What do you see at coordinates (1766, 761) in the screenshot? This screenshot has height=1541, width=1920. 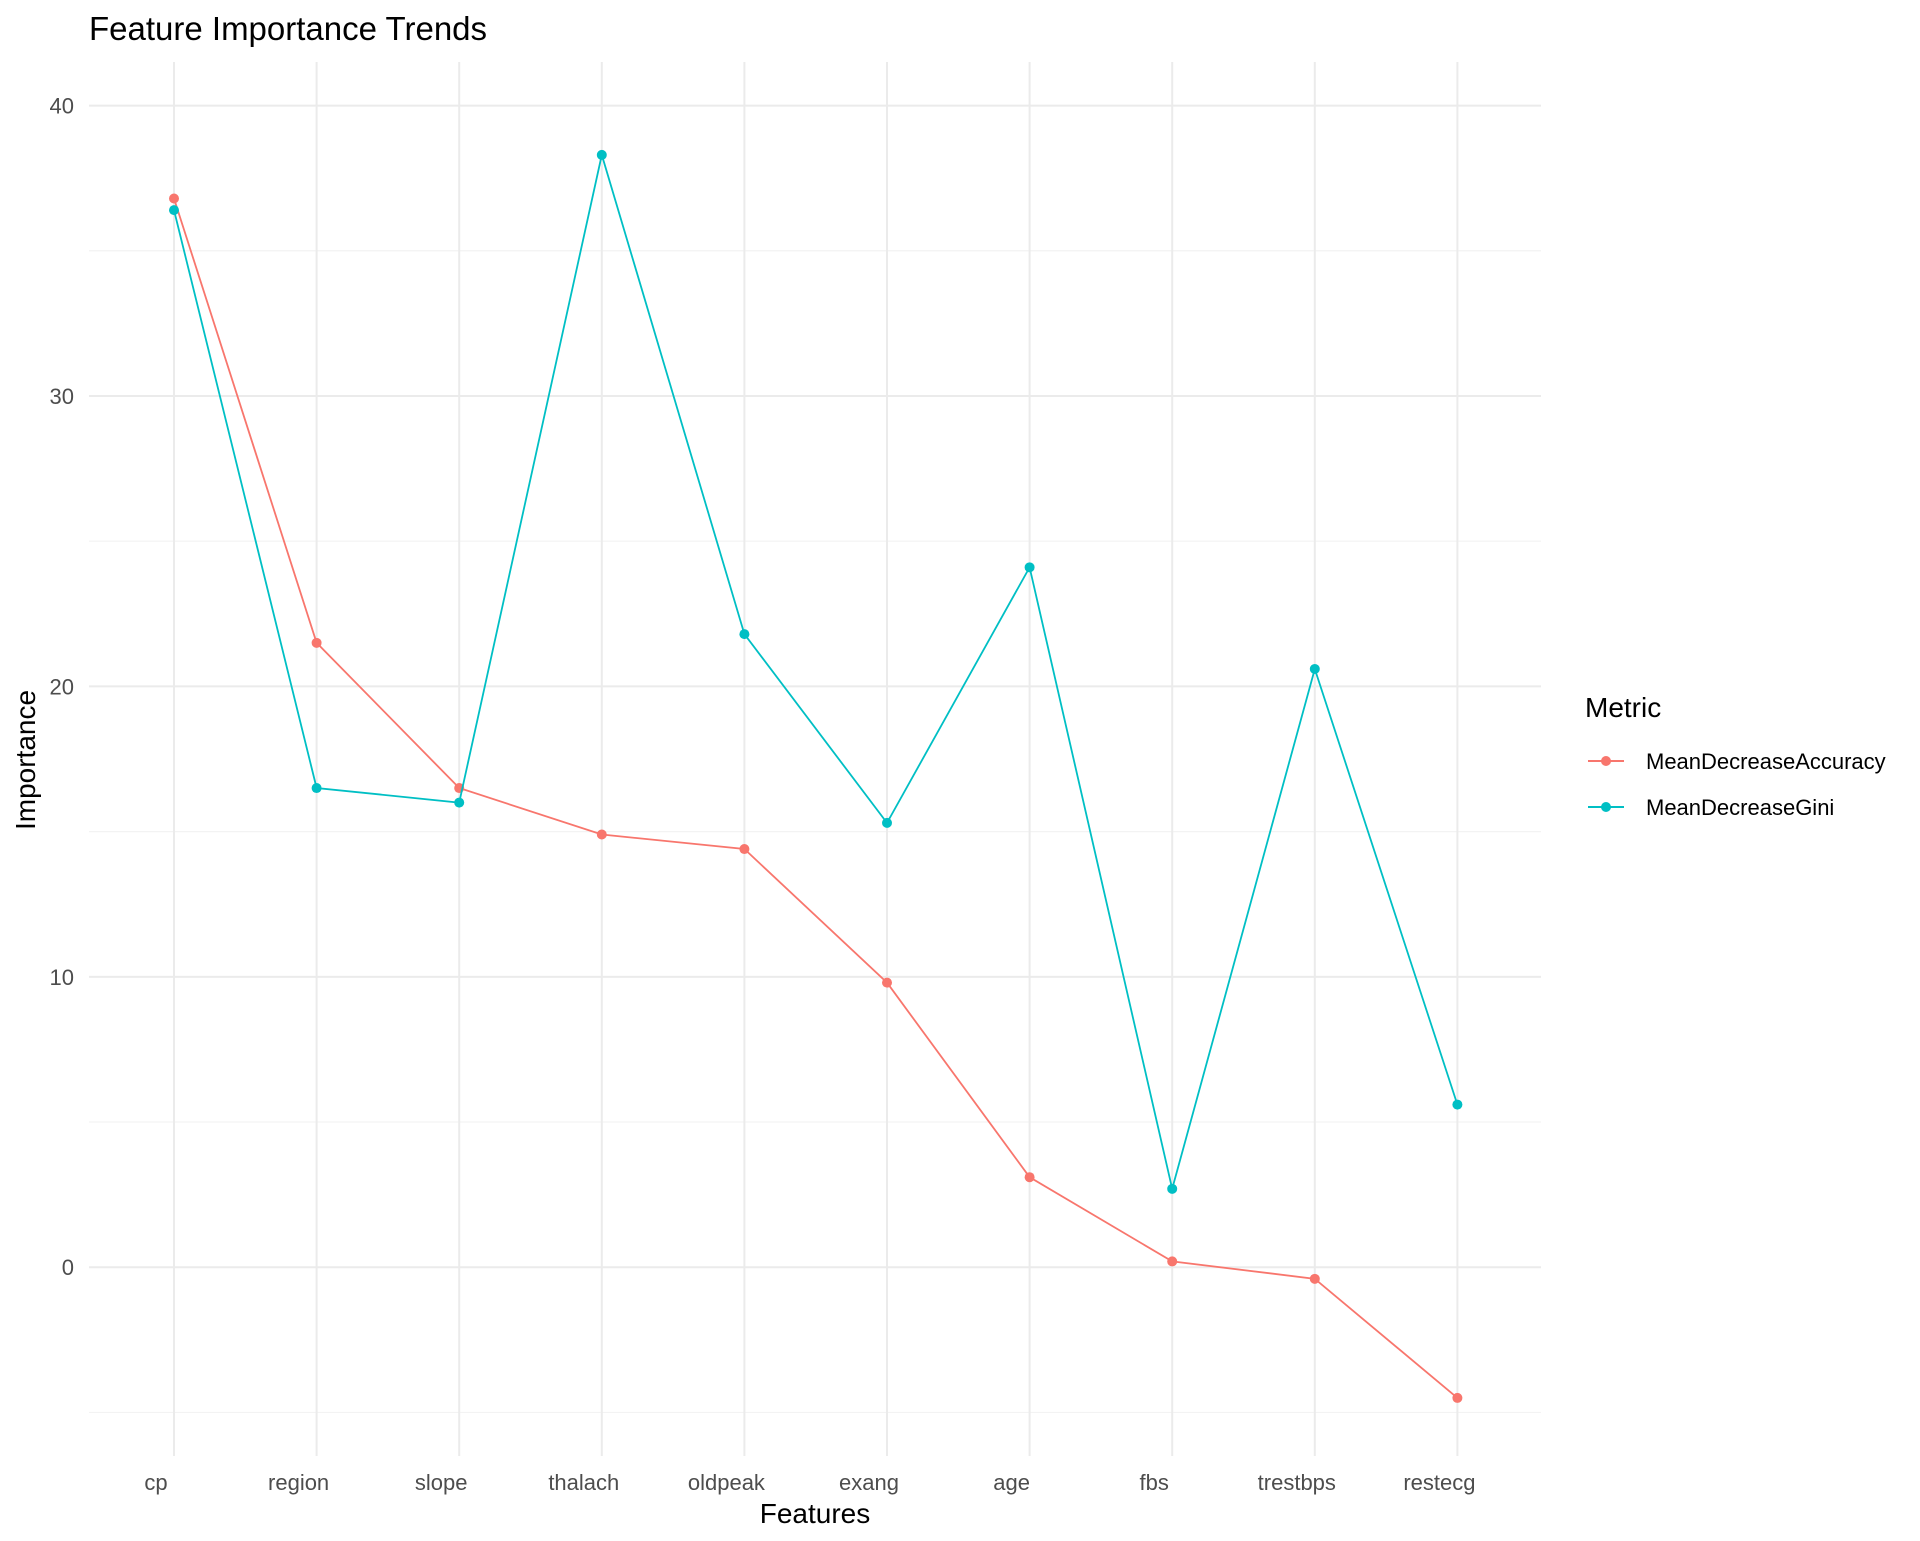 I see `legend-label: MeanDecreaseAccuracy` at bounding box center [1766, 761].